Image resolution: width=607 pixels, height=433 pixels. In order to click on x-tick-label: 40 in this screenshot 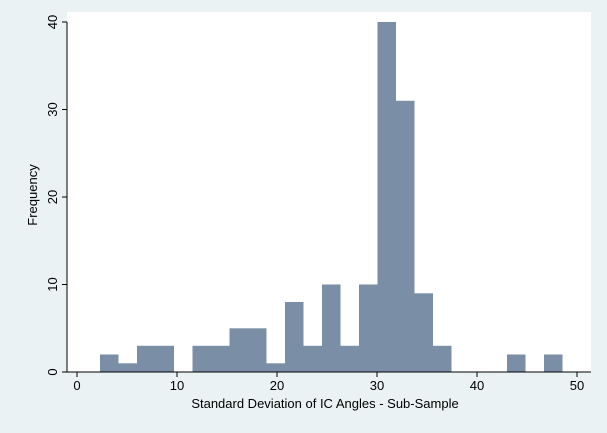, I will do `click(477, 385)`.